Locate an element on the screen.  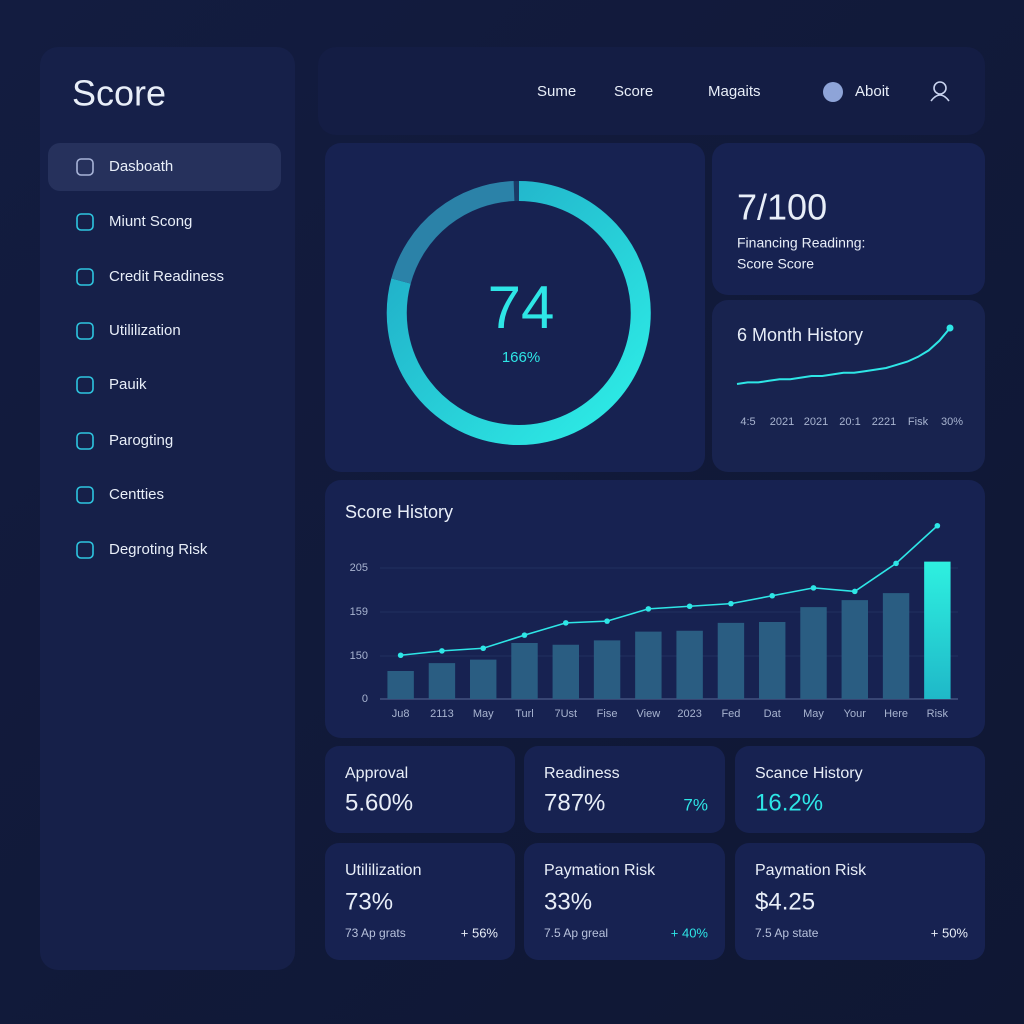
card-value: 787% is located at coordinates (574, 802).